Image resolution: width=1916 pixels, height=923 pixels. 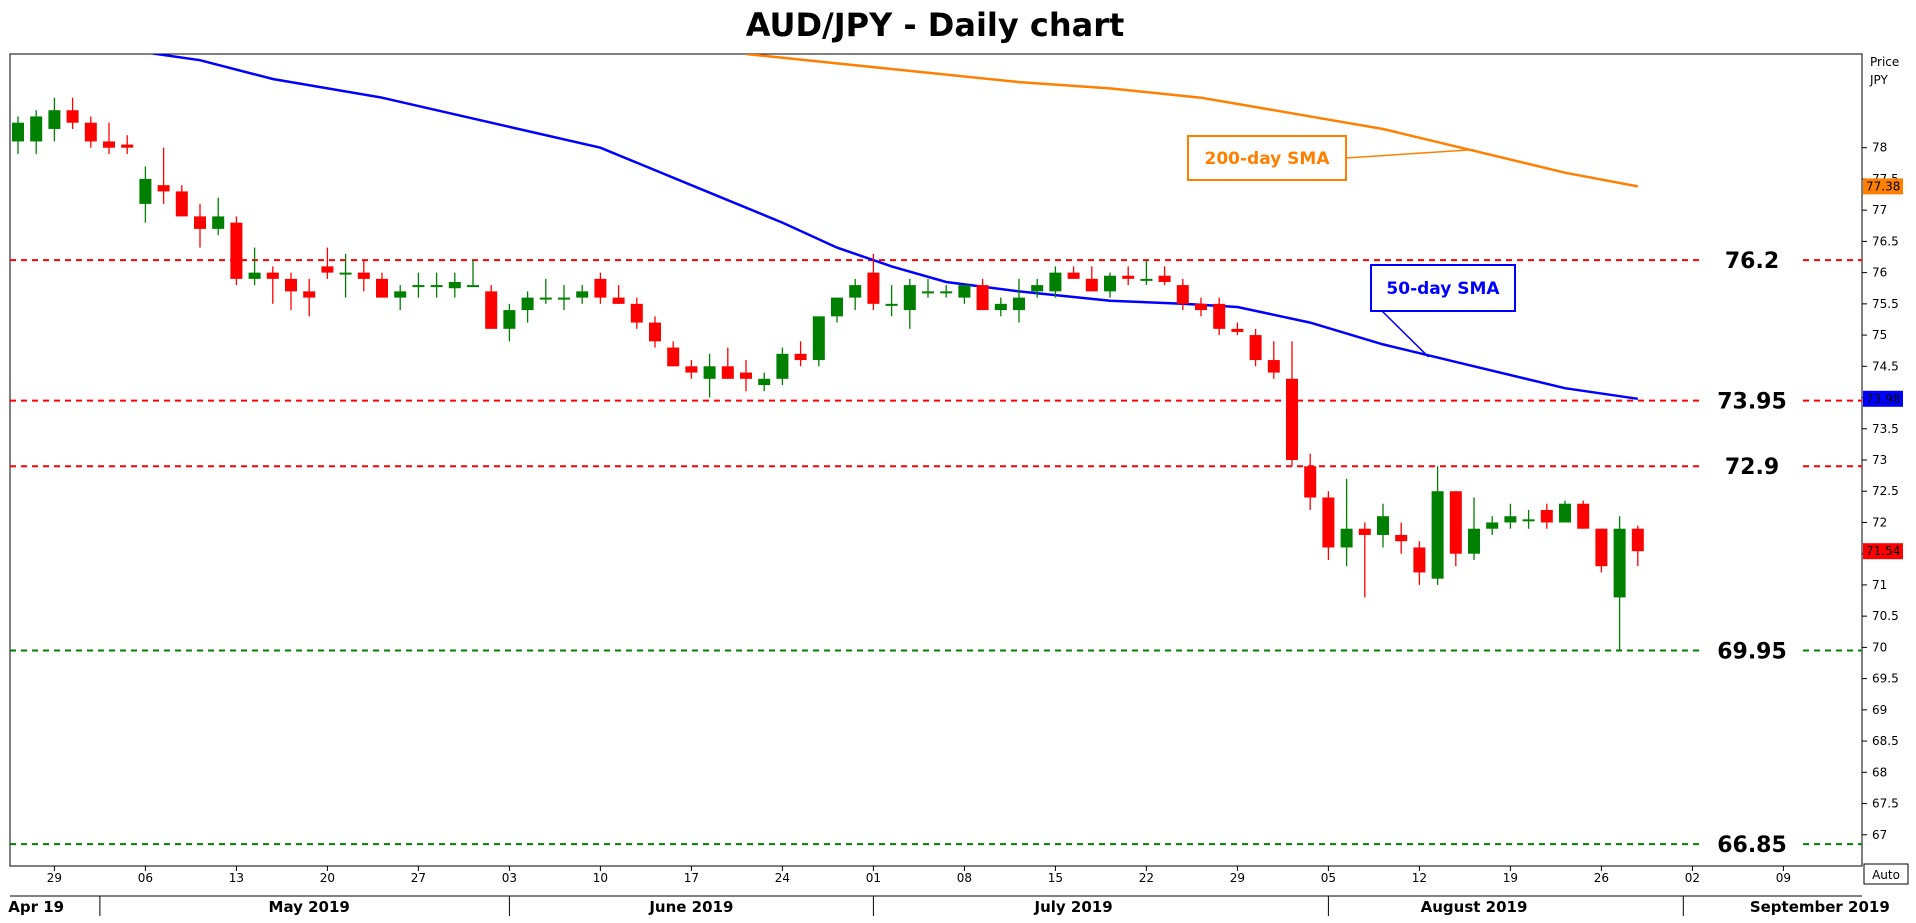 What do you see at coordinates (1752, 845) in the screenshot?
I see `level-label: 66.85` at bounding box center [1752, 845].